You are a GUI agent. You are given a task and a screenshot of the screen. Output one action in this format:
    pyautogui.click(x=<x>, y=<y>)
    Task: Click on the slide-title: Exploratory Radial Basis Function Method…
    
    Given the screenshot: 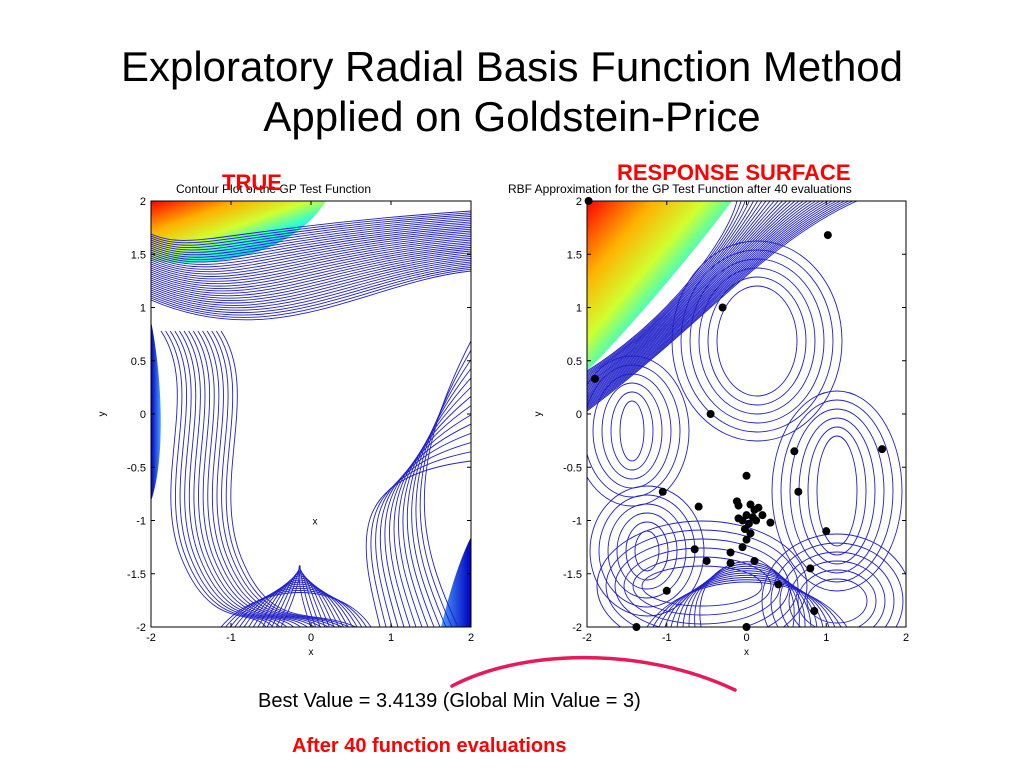 What is the action you would take?
    pyautogui.click(x=512, y=92)
    